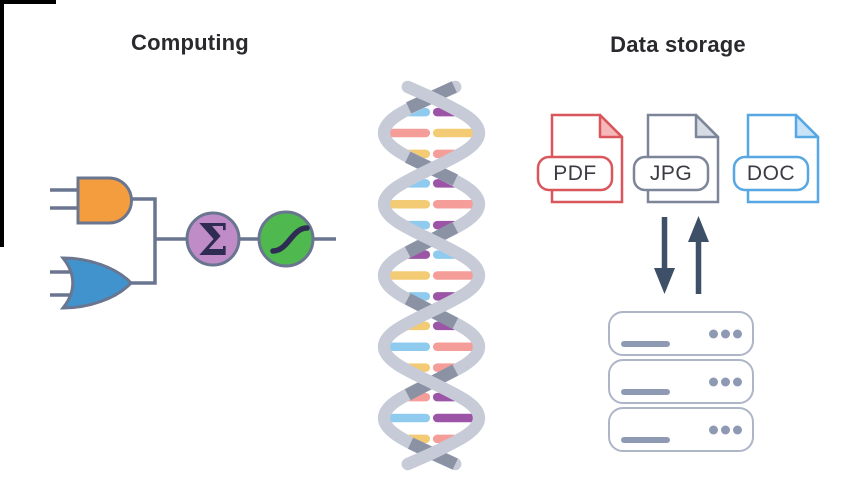 This screenshot has height=490, width=861. I want to click on dna-helix-icon, so click(431, 275).